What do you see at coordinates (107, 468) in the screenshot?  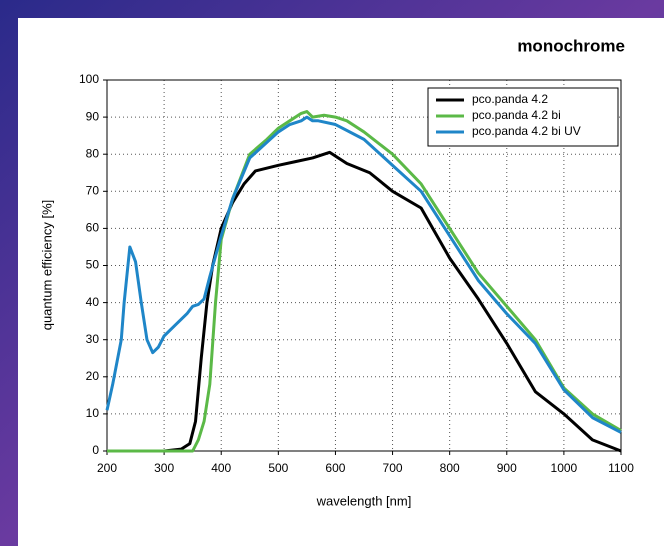 I see `x-tick-label: 200` at bounding box center [107, 468].